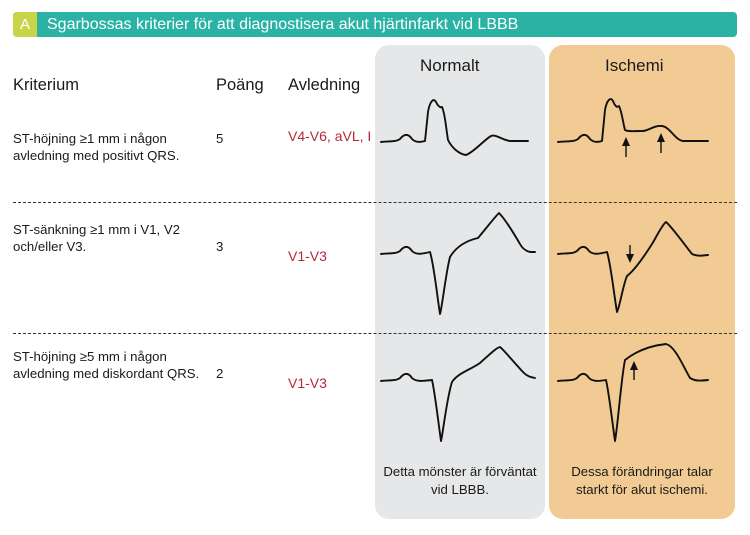 This screenshot has width=750, height=535. I want to click on panel-badge: A, so click(25, 24).